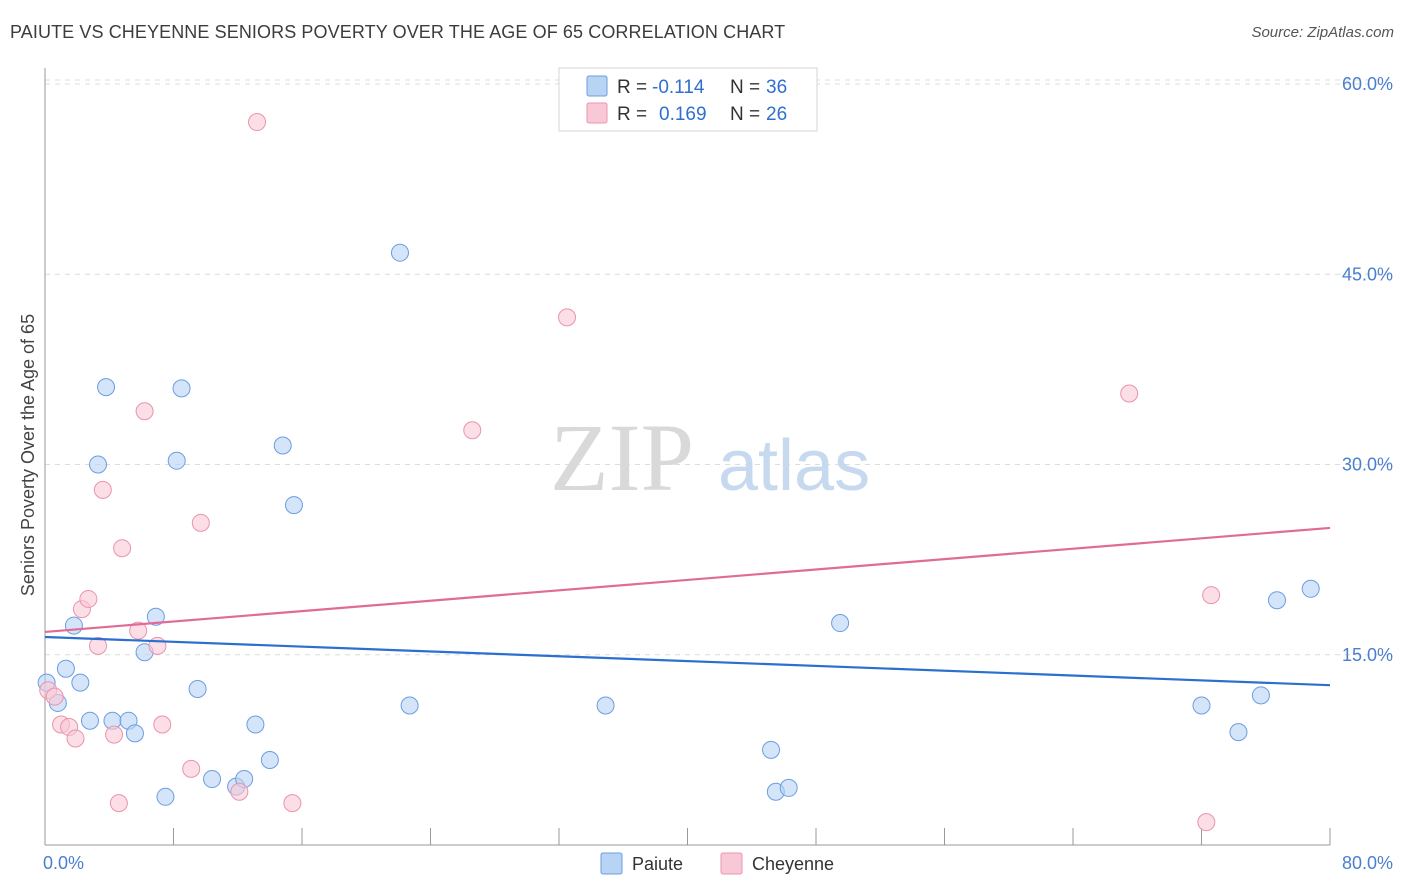 The image size is (1406, 892). Describe the element at coordinates (683, 114) in the screenshot. I see `legend-r-value-cheyenne: 0.169` at that location.